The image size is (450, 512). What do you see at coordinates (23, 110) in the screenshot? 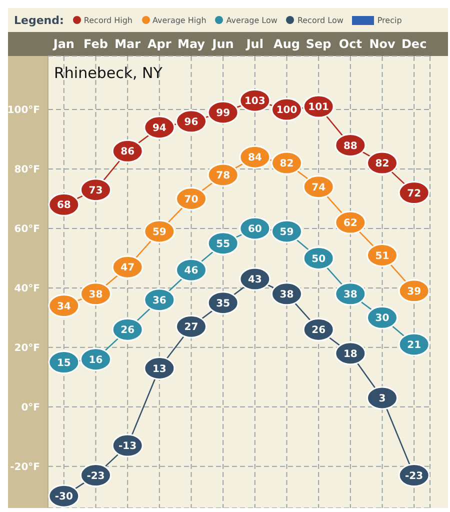
I see `y-tick-label: 100°F` at bounding box center [23, 110].